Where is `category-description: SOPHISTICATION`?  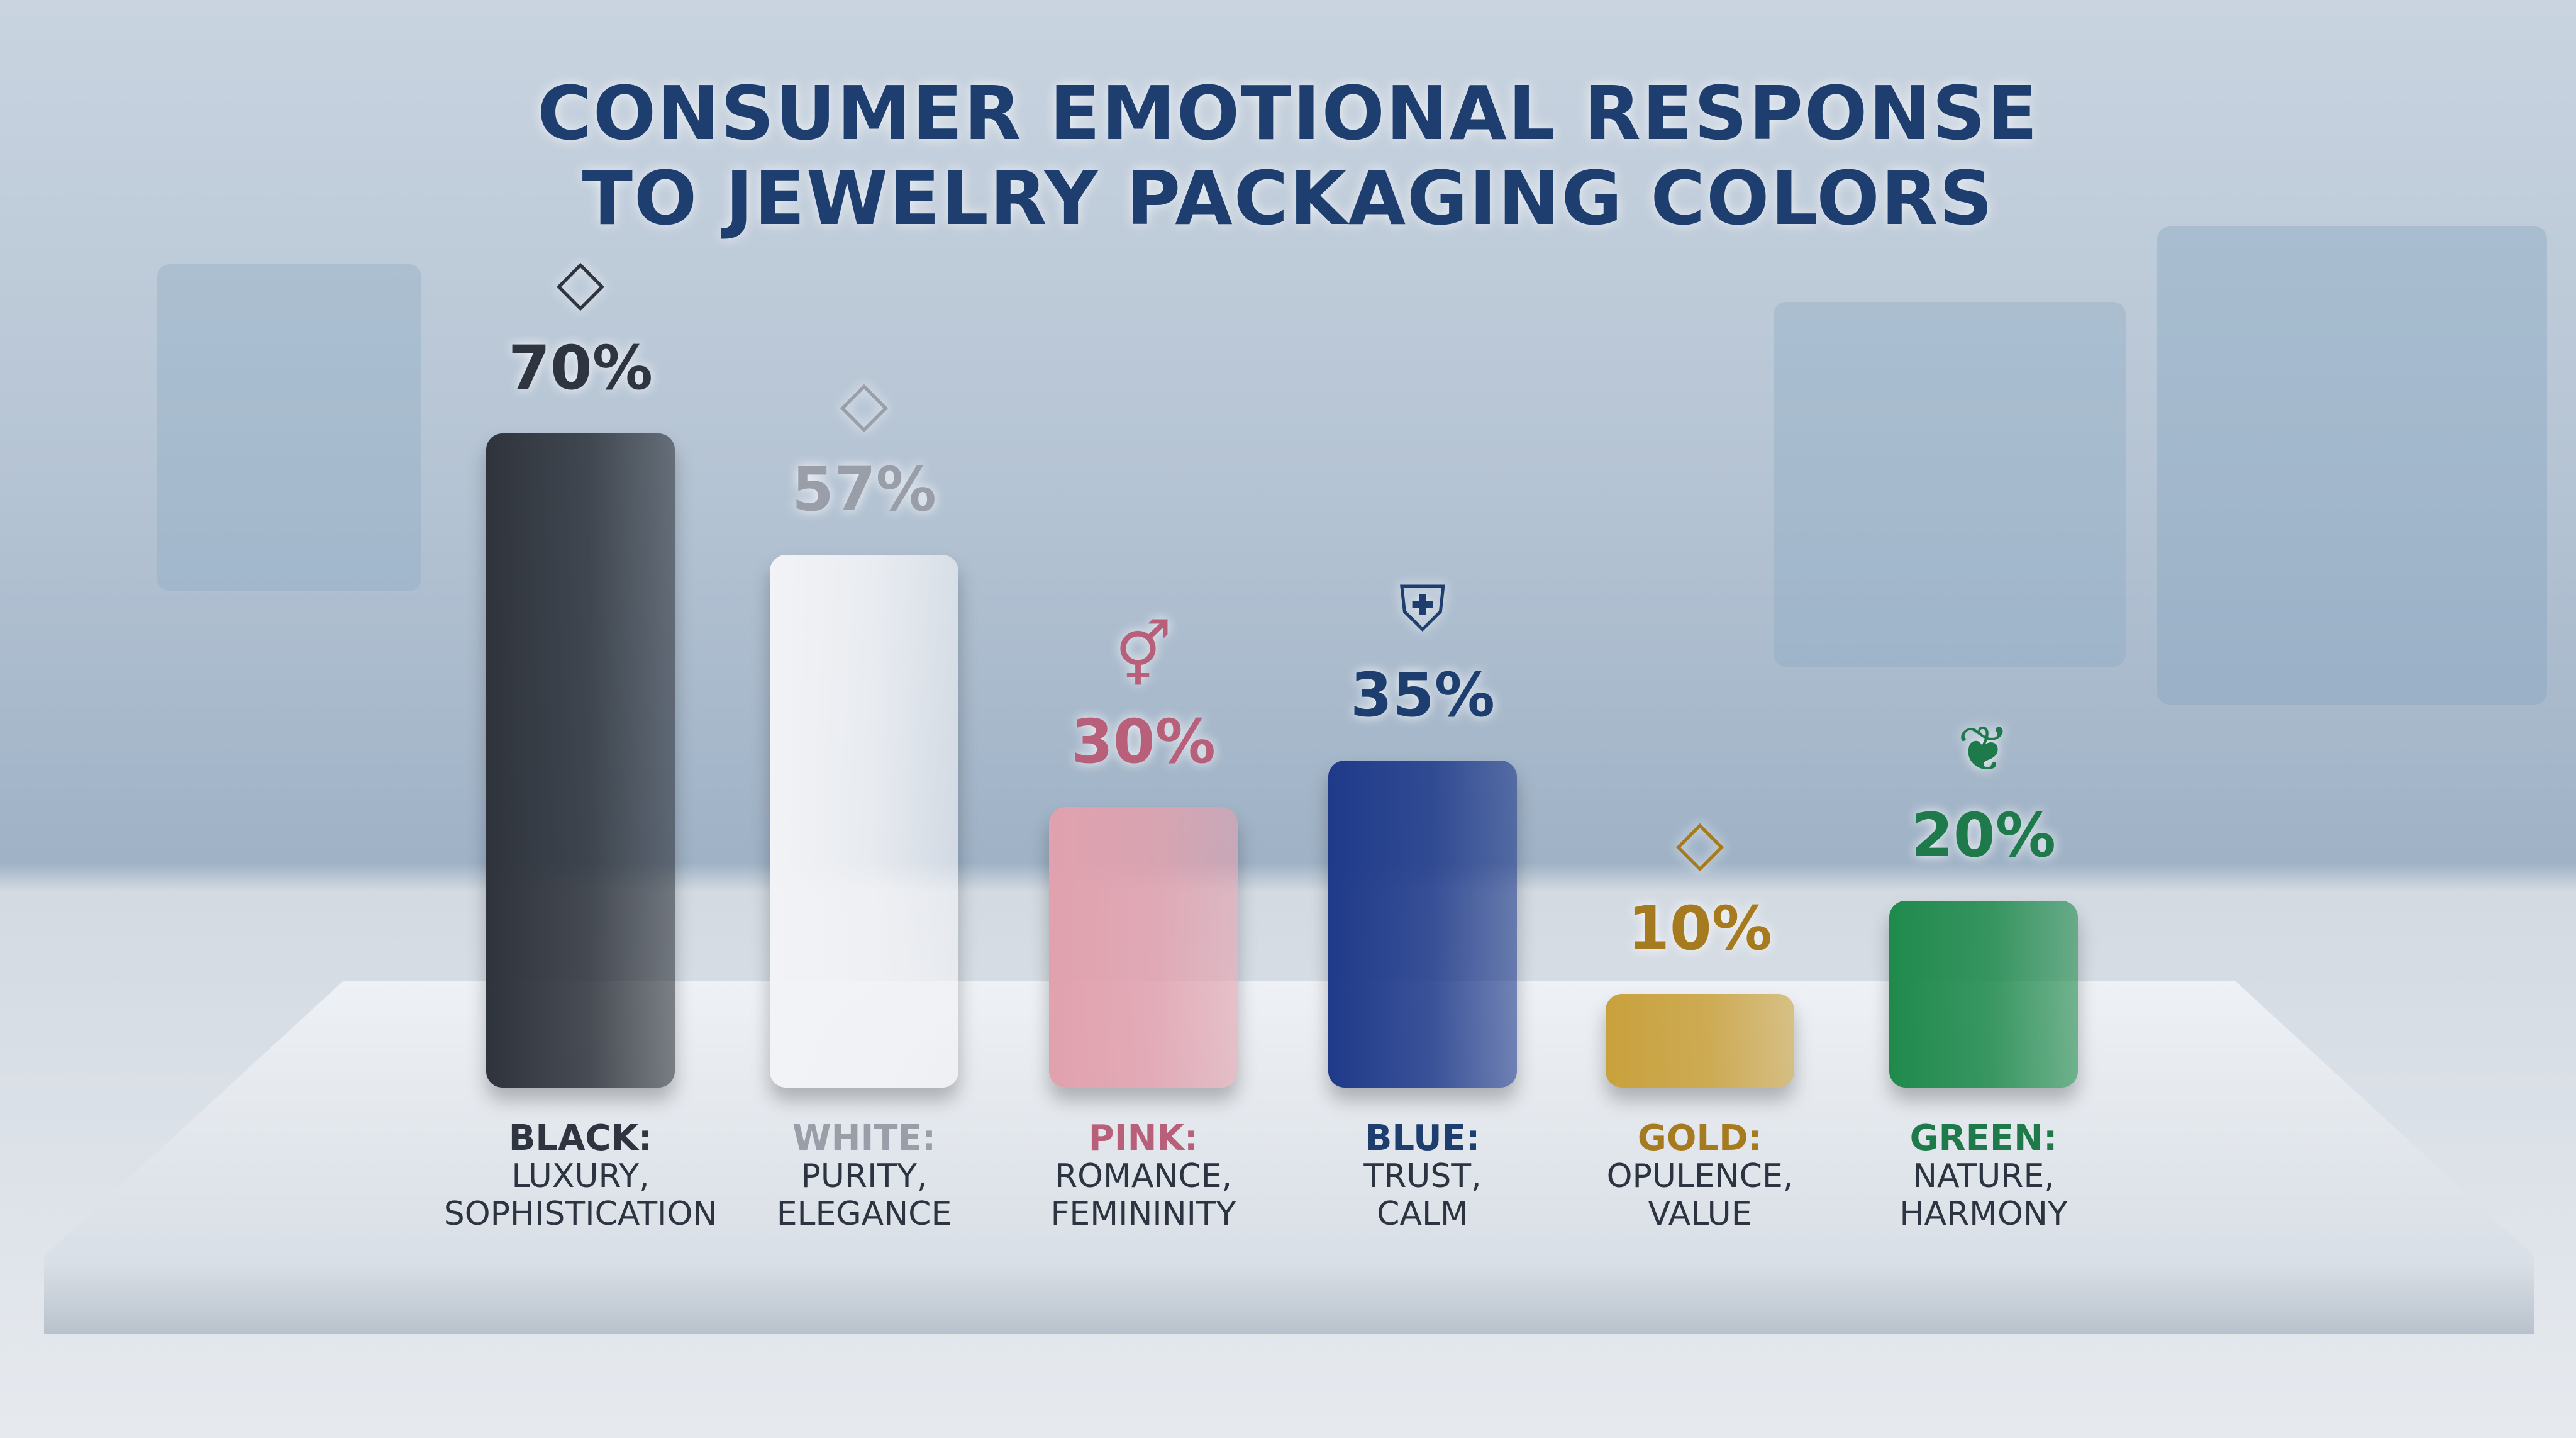
category-description: SOPHISTICATION is located at coordinates (580, 1214).